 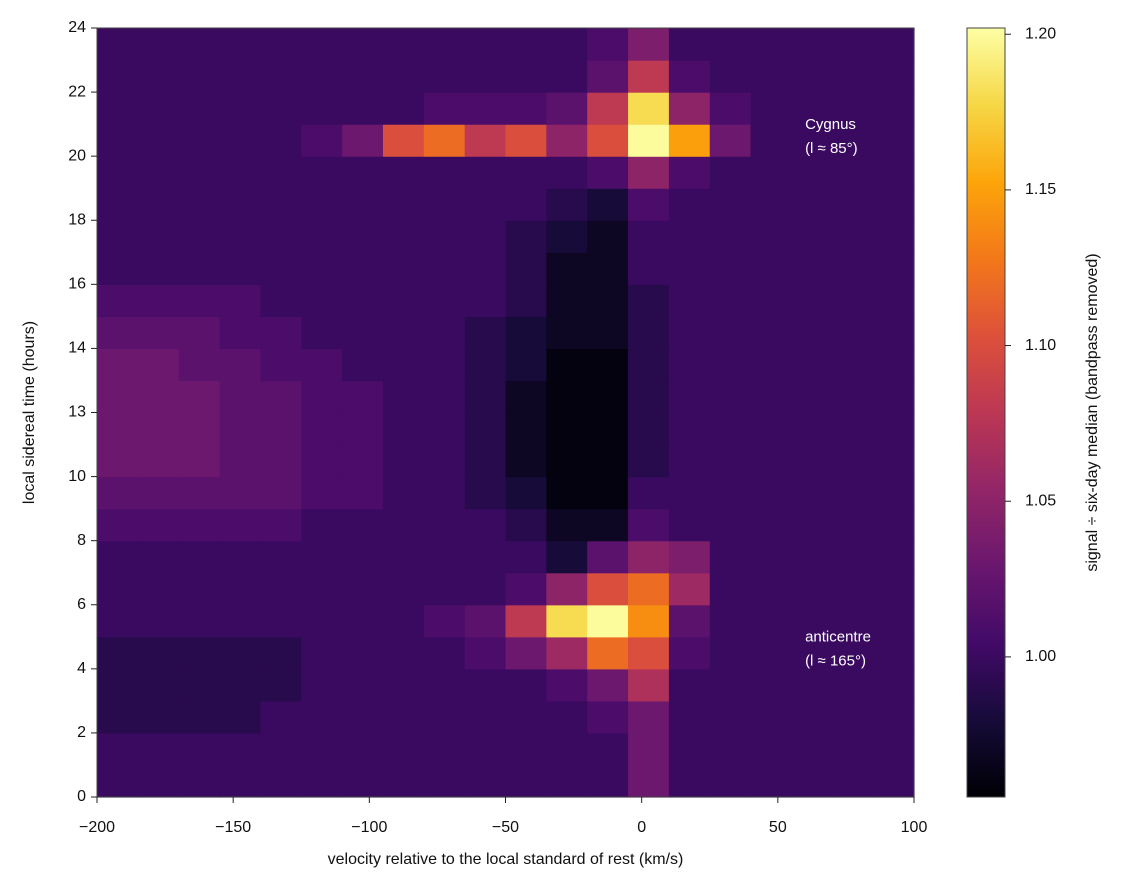 I want to click on x-tick-label: −50, so click(x=505, y=827).